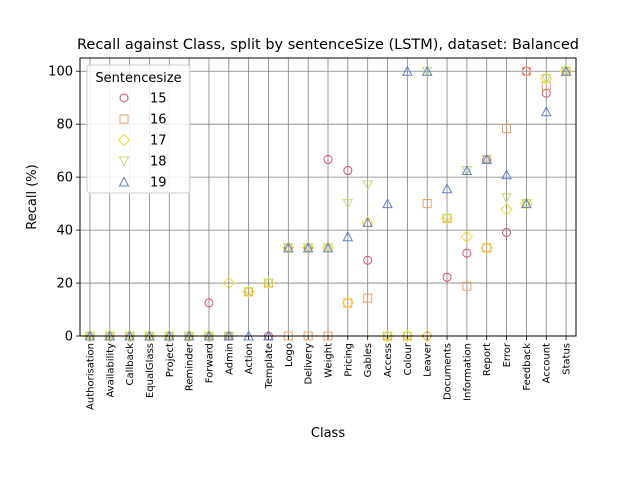  Describe the element at coordinates (32, 196) in the screenshot. I see `y-axis-label: Recall (%)` at that location.